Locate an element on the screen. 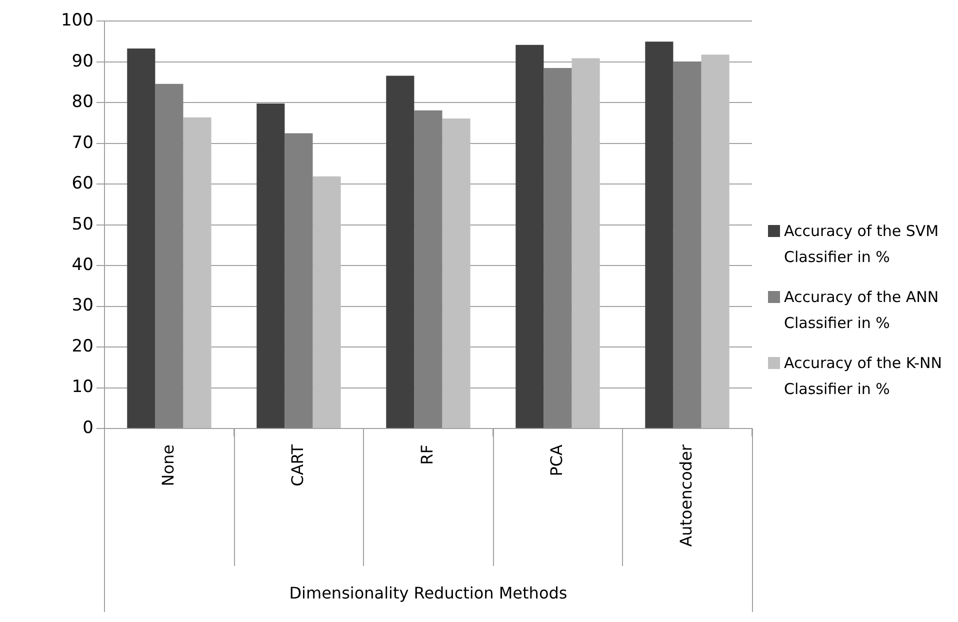 The width and height of the screenshot is (958, 622). y-tick-label: 80 is located at coordinates (83, 102).